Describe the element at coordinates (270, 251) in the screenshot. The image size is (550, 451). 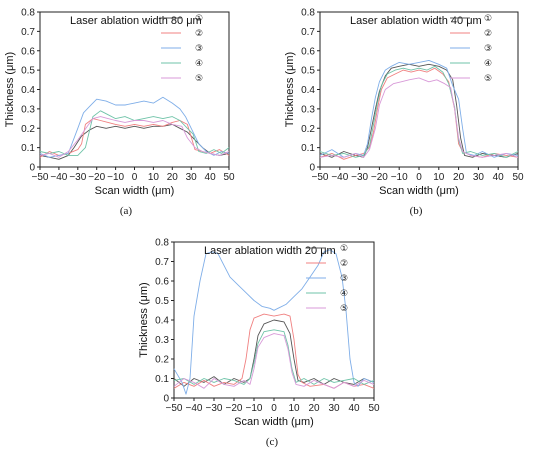
I see `chart-title: Laser ablation width 20 μm` at that location.